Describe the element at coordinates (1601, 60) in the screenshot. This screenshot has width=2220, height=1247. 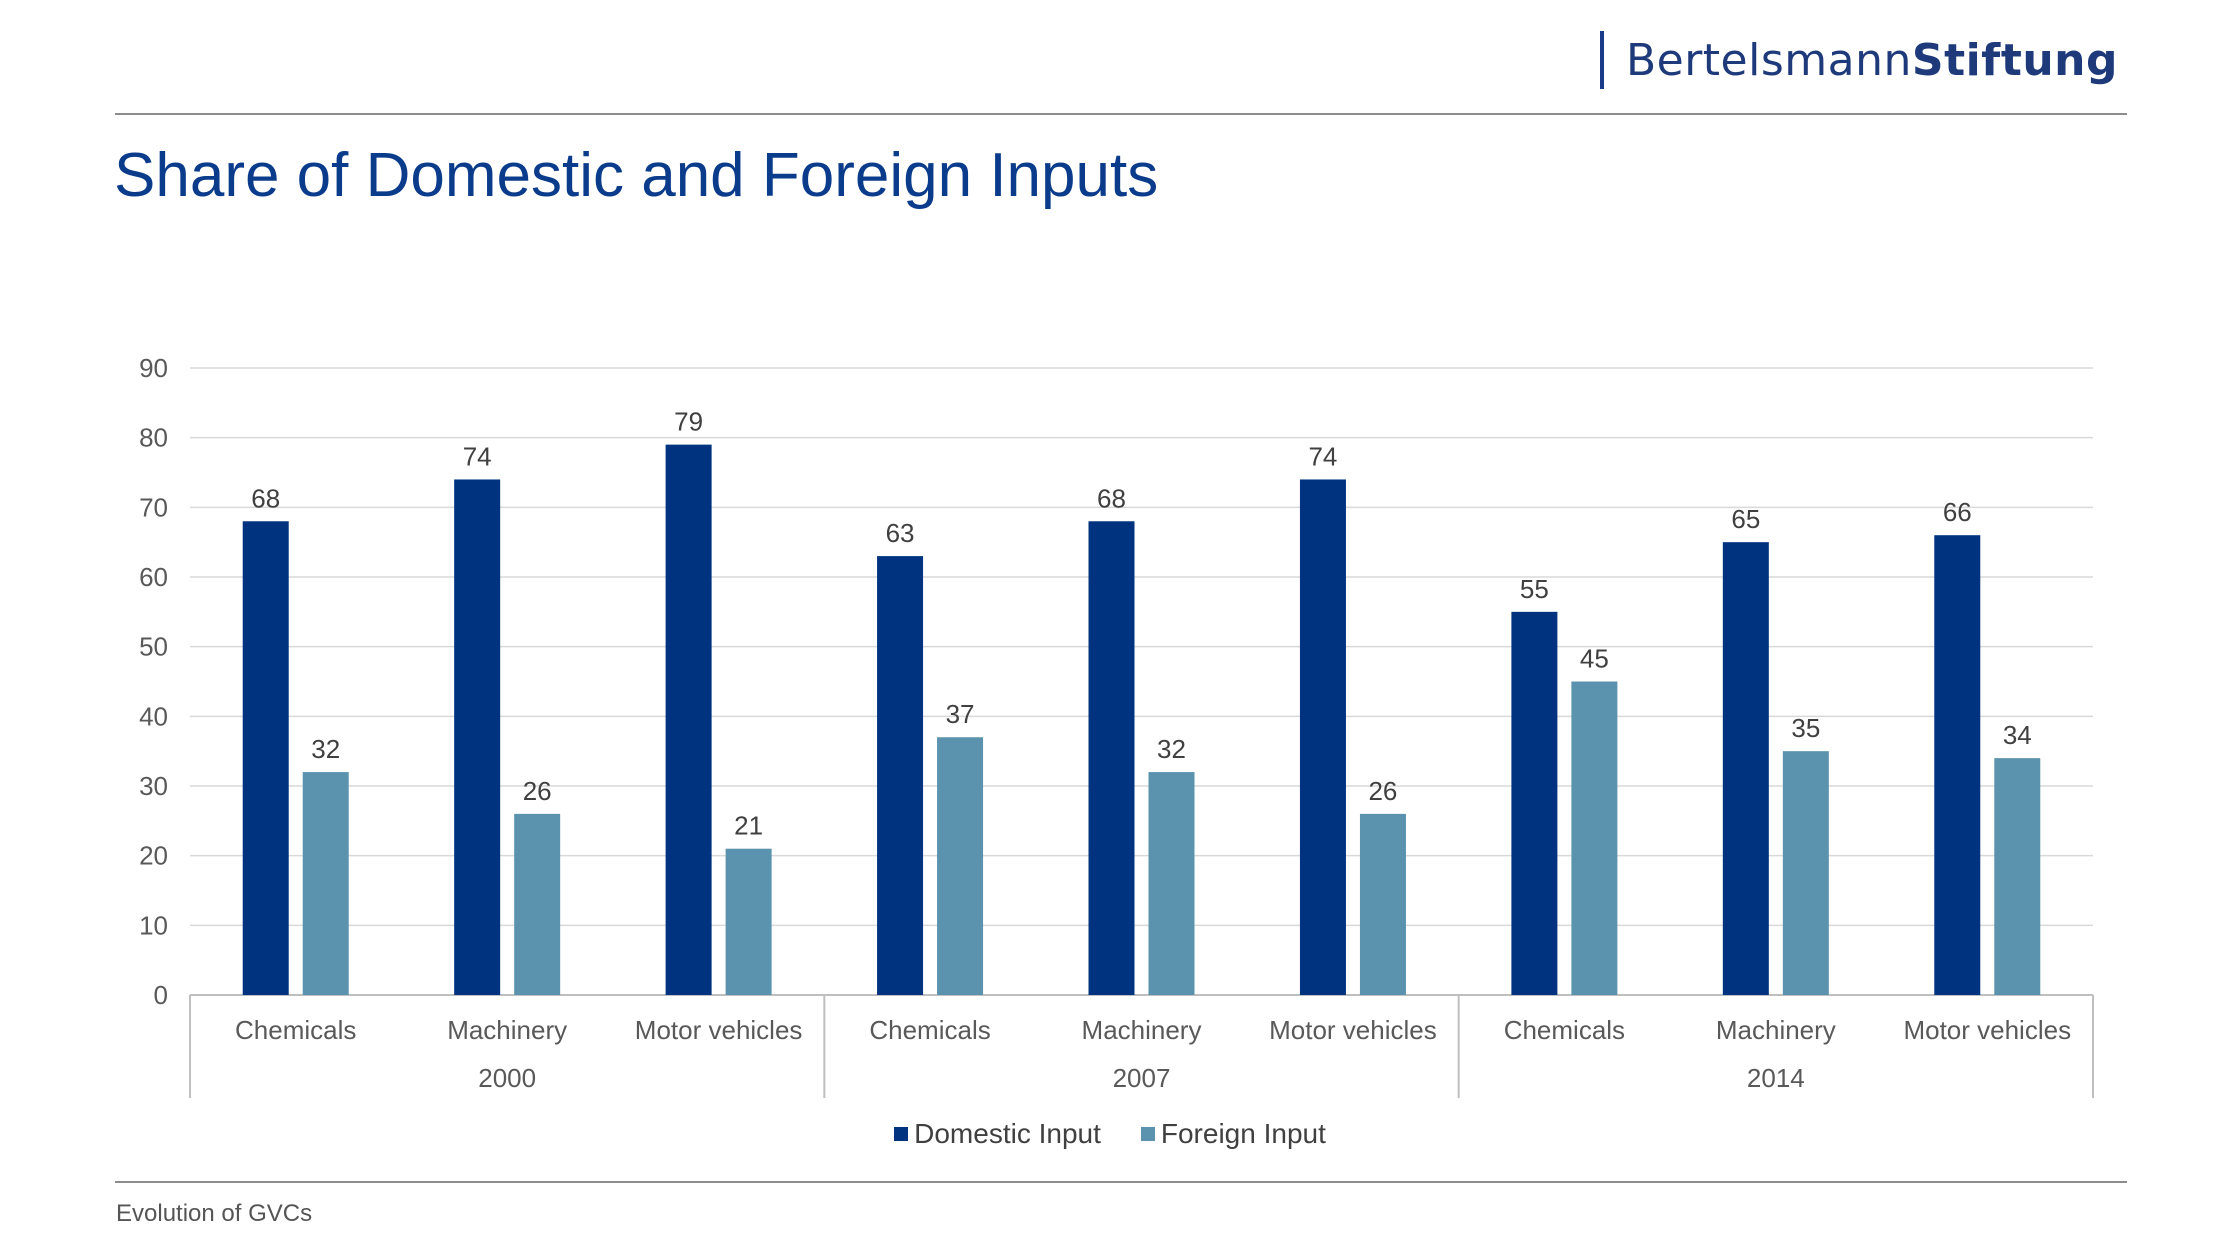
I see `brand-bar` at that location.